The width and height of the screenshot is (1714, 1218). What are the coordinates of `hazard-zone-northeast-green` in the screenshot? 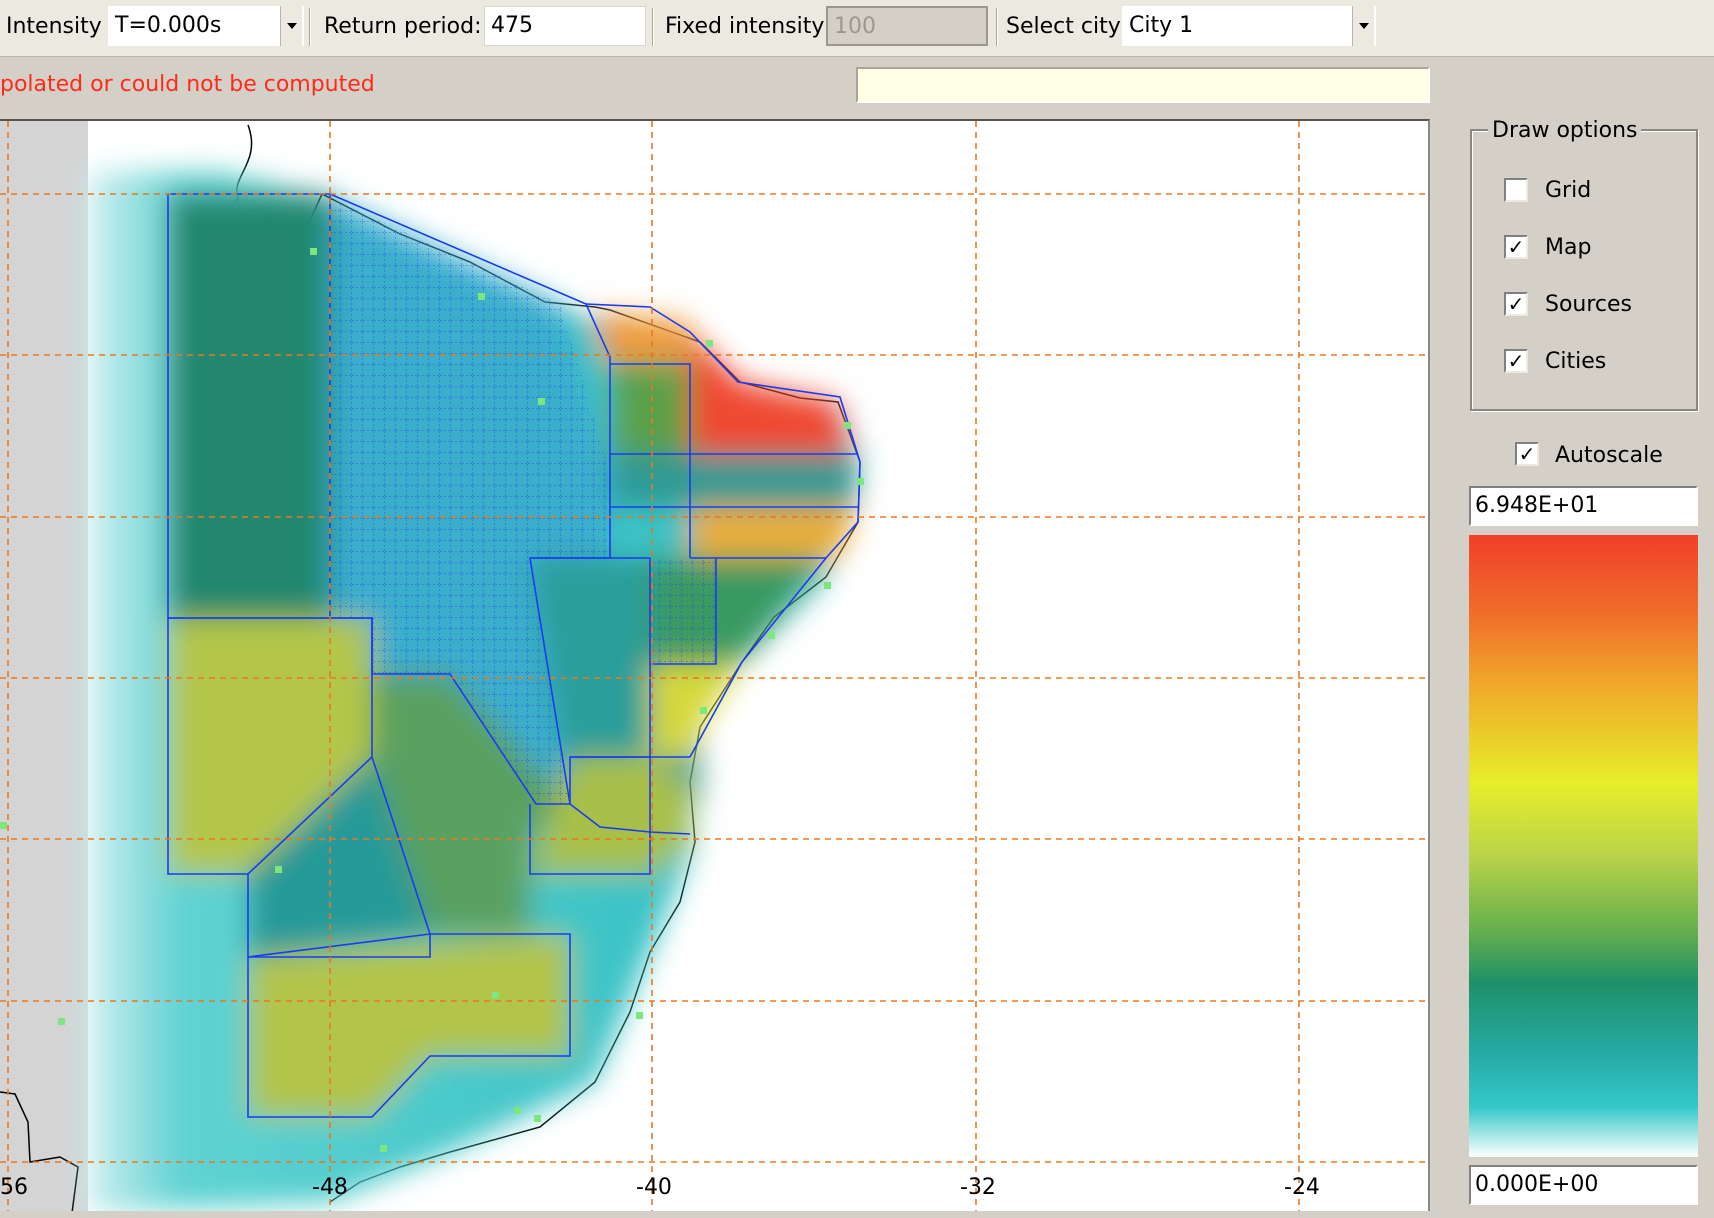 It's located at (650, 409).